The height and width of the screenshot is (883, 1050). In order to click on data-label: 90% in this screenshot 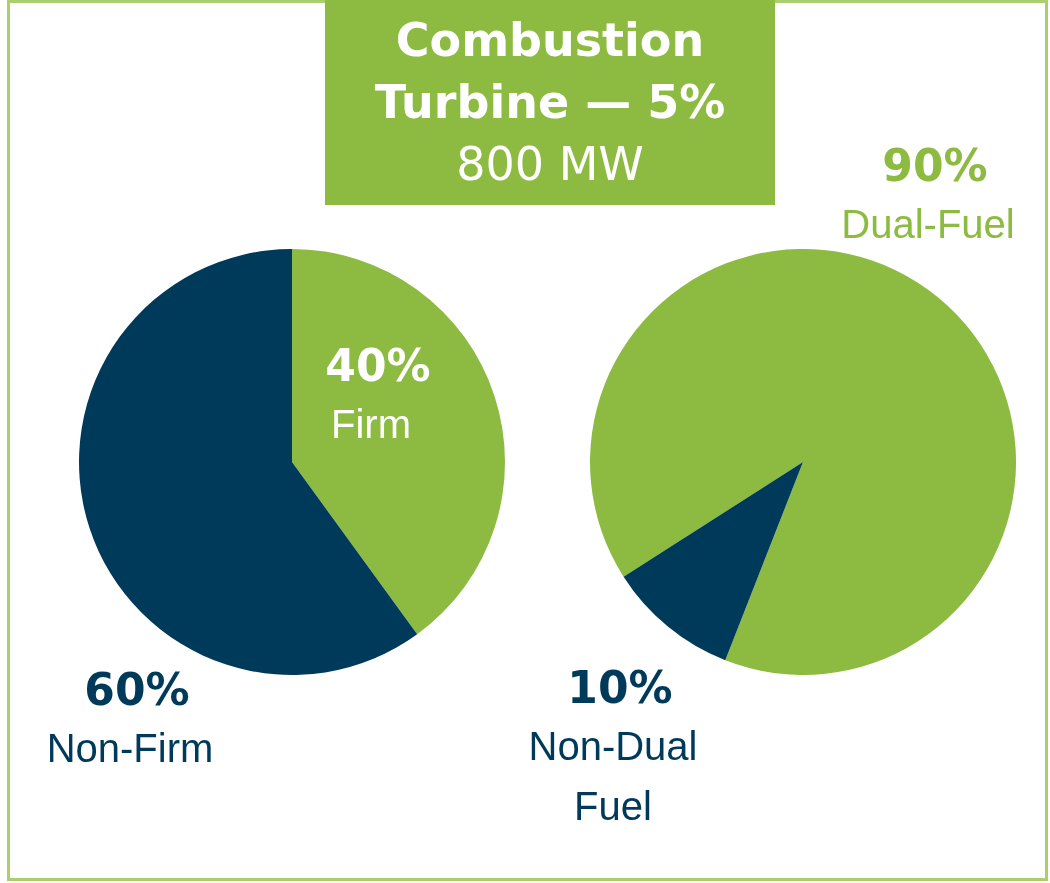, I will do `click(935, 165)`.